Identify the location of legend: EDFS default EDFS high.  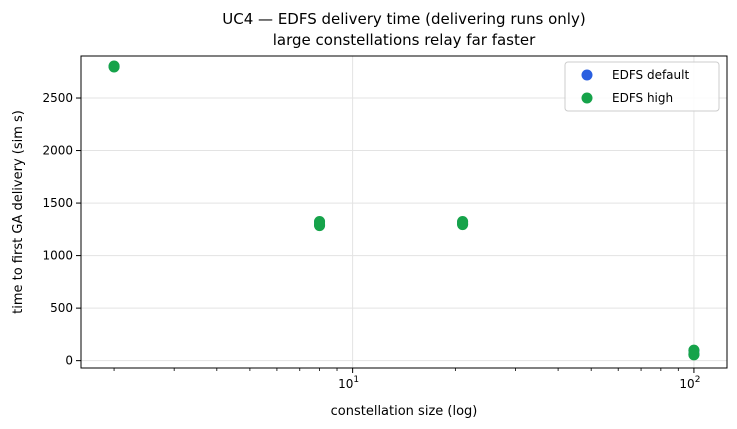
(642, 86).